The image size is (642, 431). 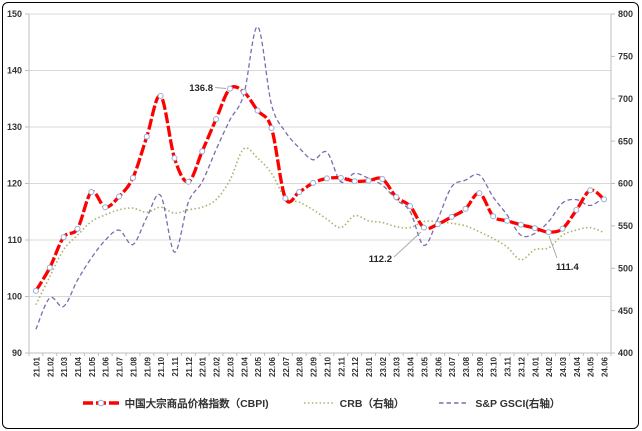 I want to click on x-axis-label: 22.01, so click(x=203, y=366).